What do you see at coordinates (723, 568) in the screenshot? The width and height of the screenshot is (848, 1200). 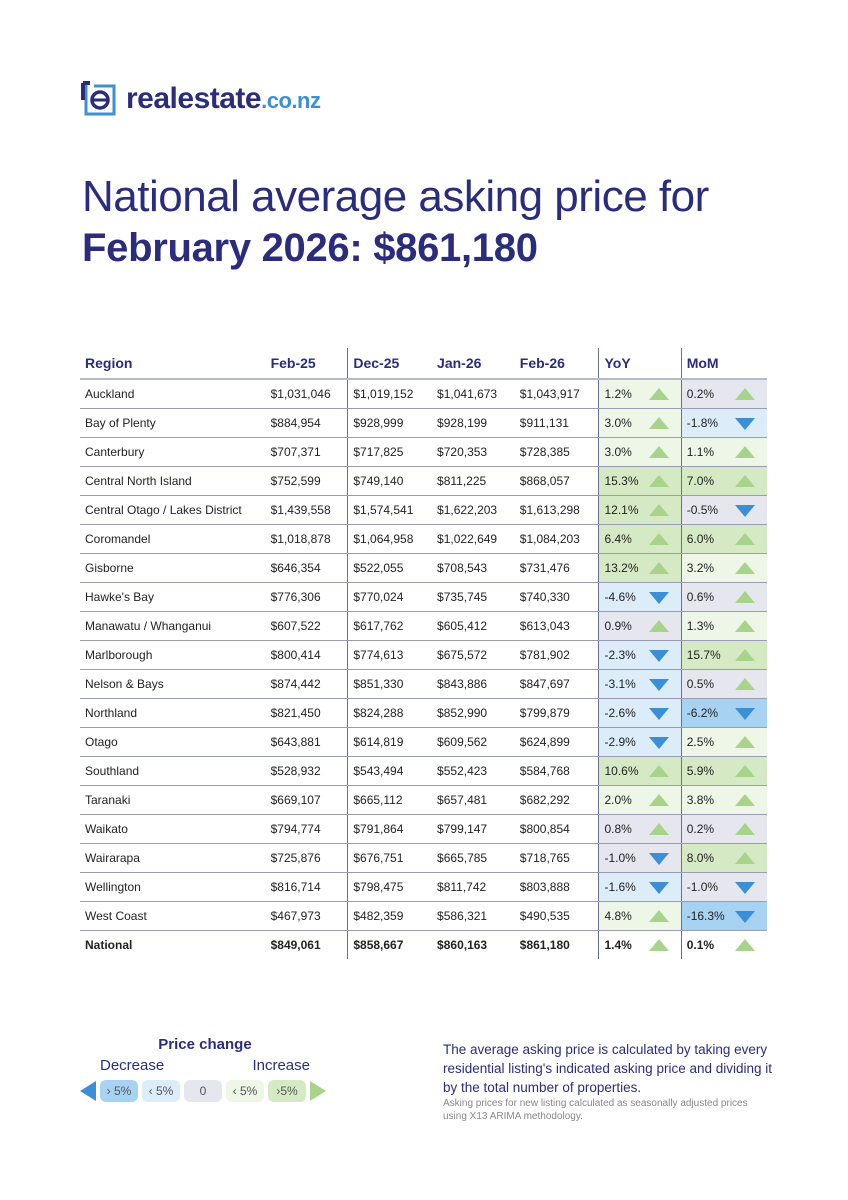 I see `mom-cell: 3.2%` at bounding box center [723, 568].